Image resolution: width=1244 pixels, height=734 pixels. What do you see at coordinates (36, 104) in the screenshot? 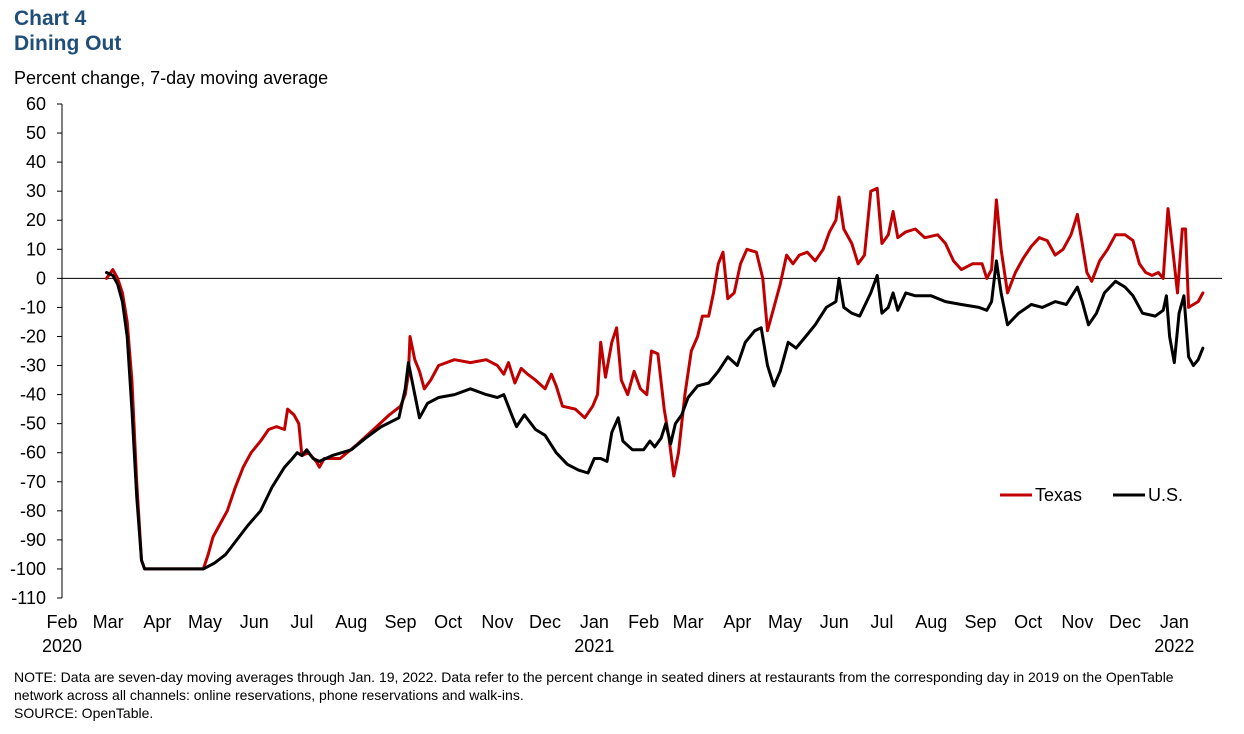
I see `y-tick-label: 60` at bounding box center [36, 104].